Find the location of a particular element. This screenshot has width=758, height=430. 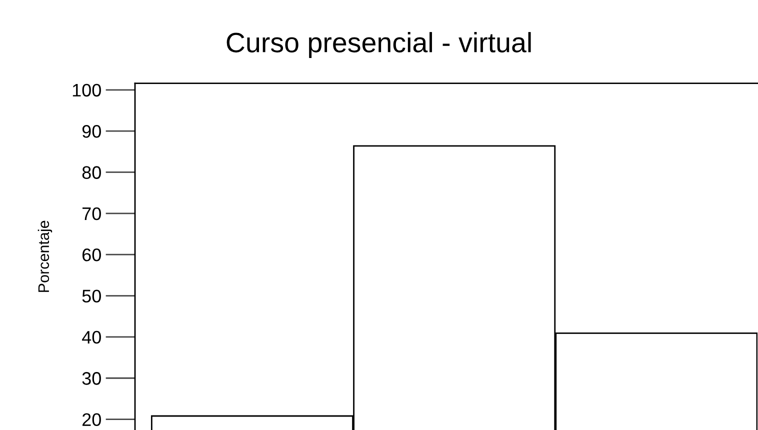

y-tick-label: 70 is located at coordinates (91, 213).